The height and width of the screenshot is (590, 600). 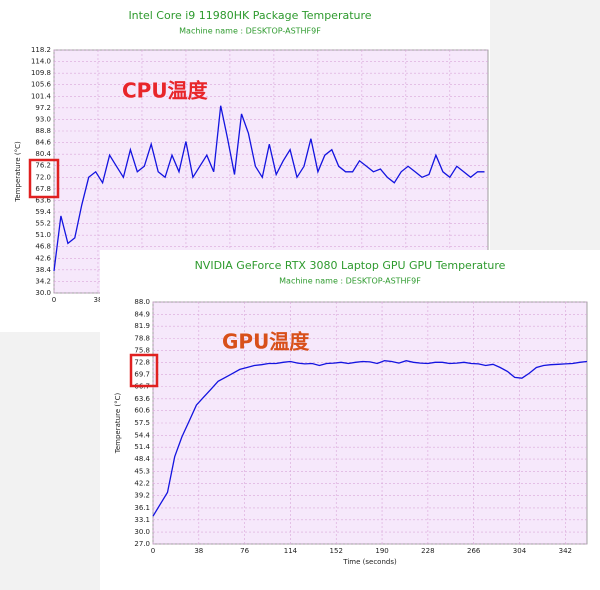 What do you see at coordinates (43, 131) in the screenshot?
I see `y-tick-label: 88.8` at bounding box center [43, 131].